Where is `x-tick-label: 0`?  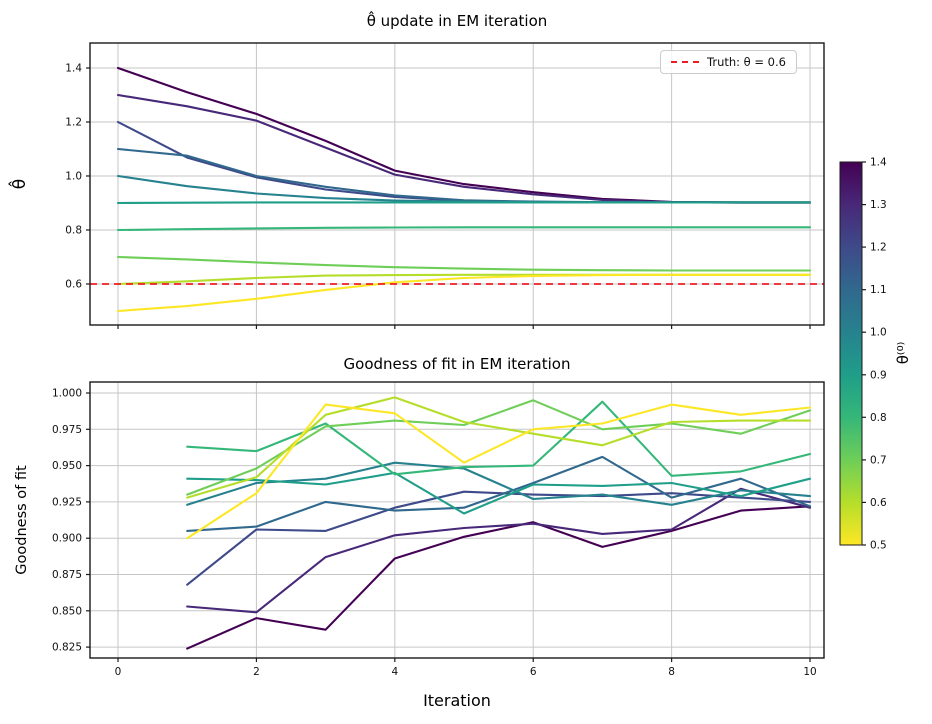 x-tick-label: 0 is located at coordinates (118, 672).